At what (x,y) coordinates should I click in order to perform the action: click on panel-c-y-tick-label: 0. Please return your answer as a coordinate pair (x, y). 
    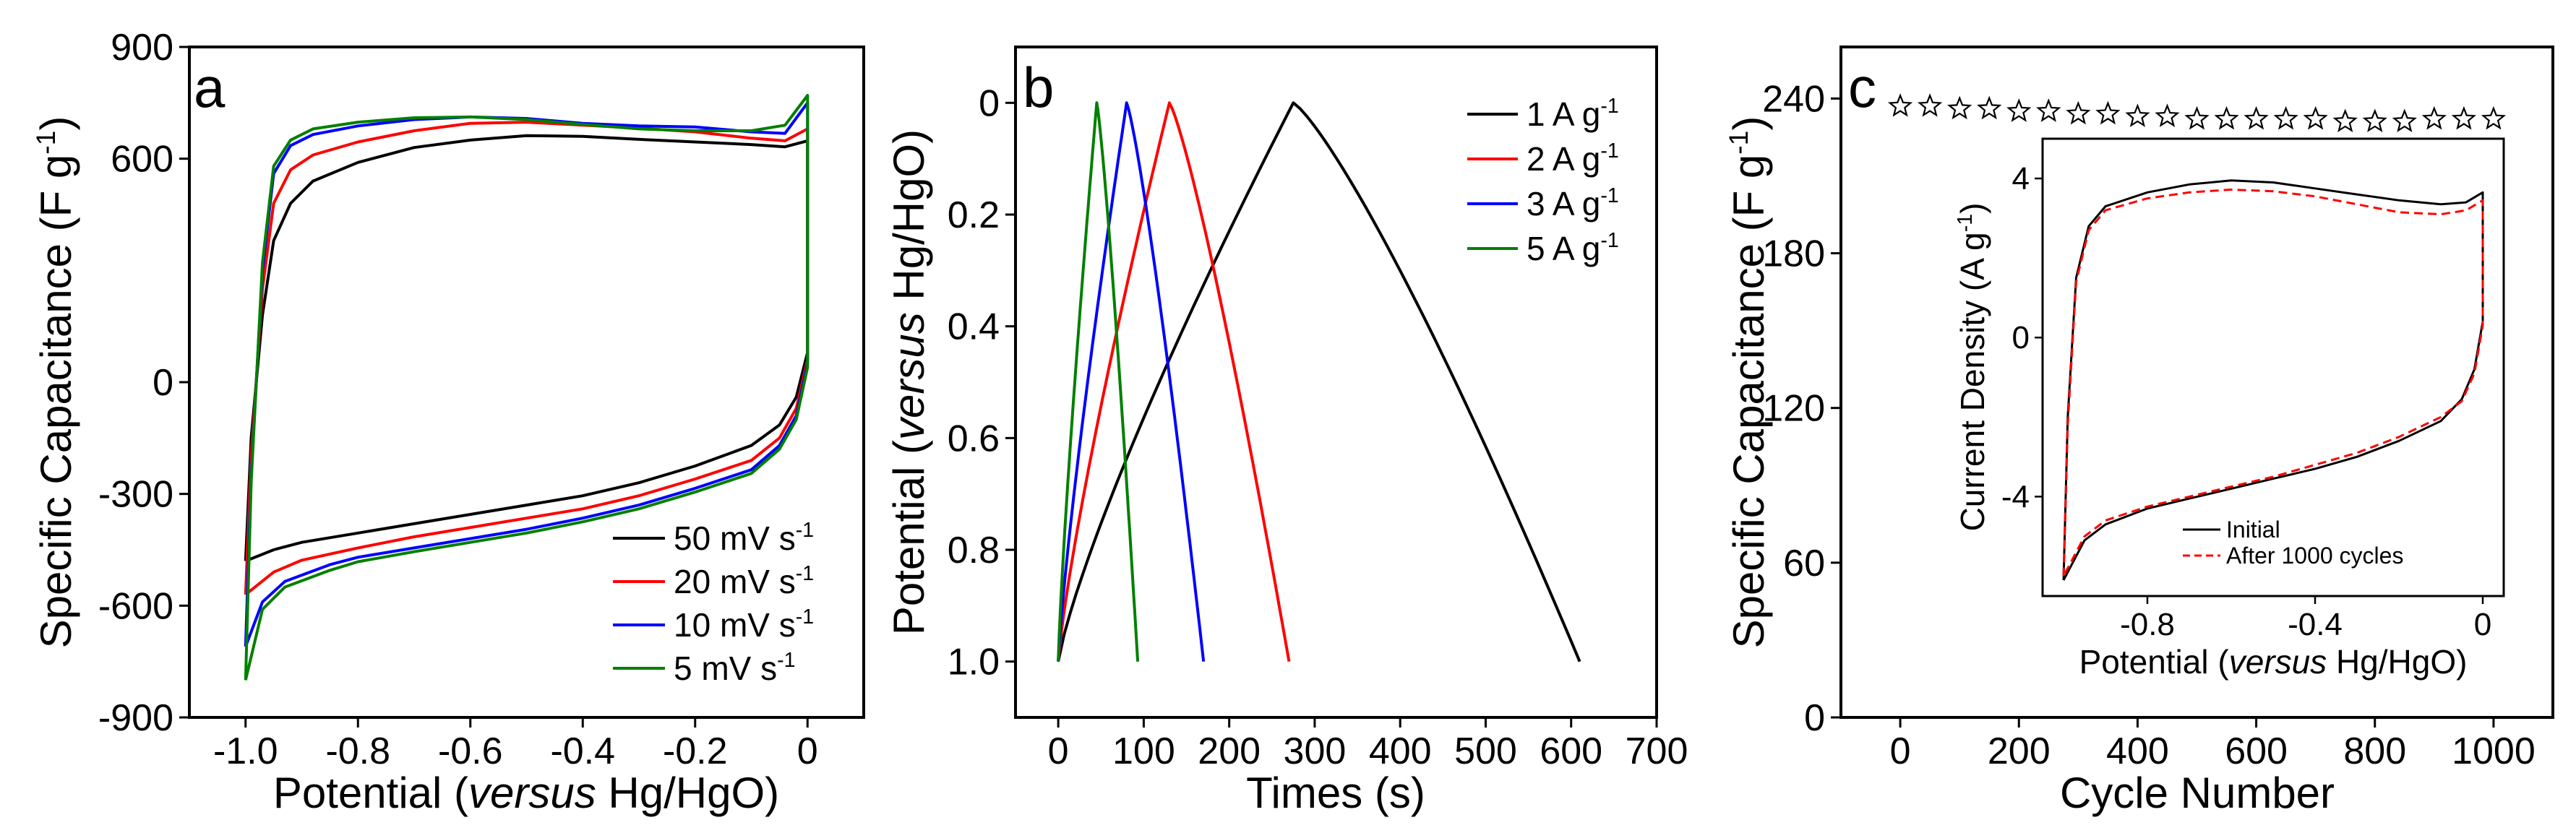
    Looking at the image, I should click on (1814, 718).